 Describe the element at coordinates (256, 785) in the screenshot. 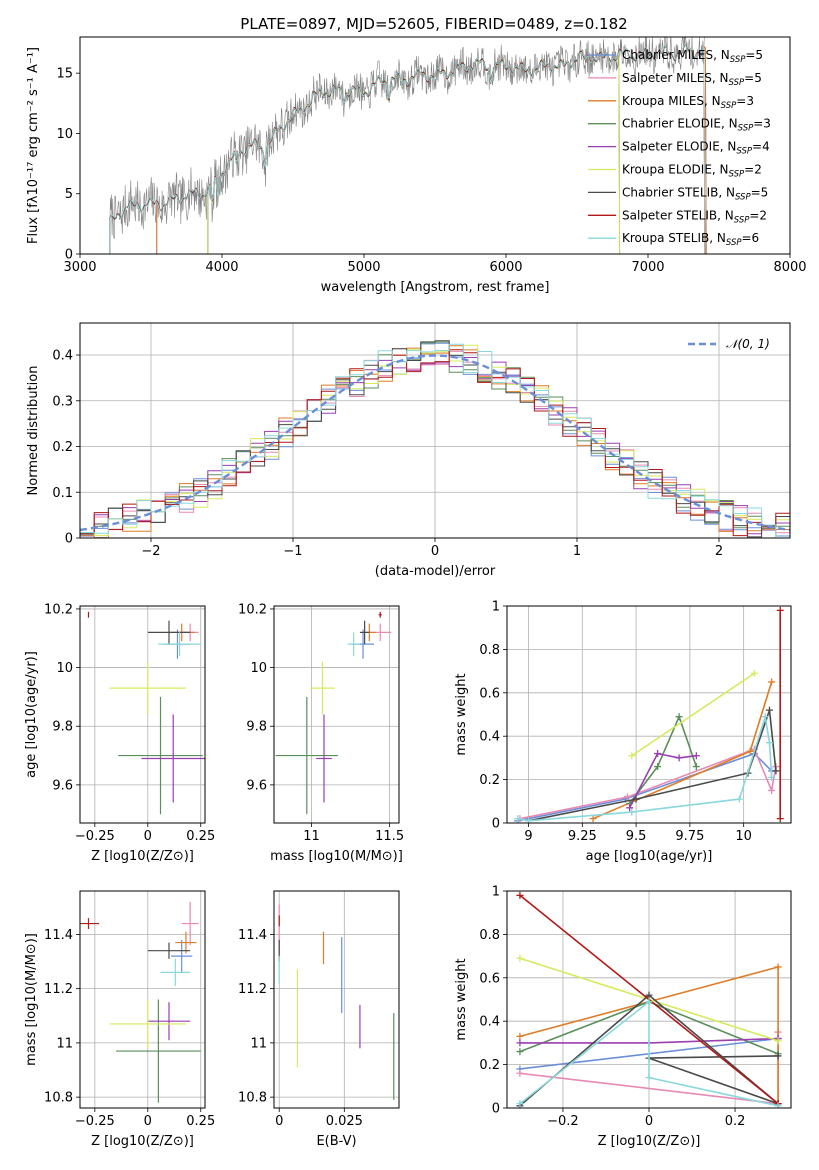

I see `y-tick-label: 9.6` at that location.